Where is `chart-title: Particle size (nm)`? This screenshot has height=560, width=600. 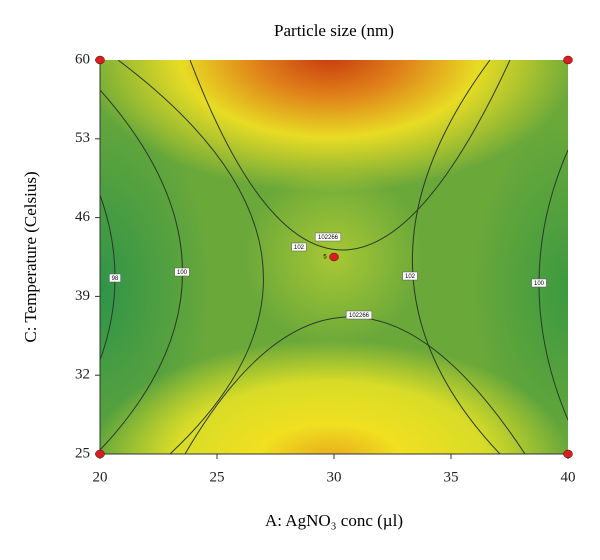
chart-title: Particle size (nm) is located at coordinates (334, 30).